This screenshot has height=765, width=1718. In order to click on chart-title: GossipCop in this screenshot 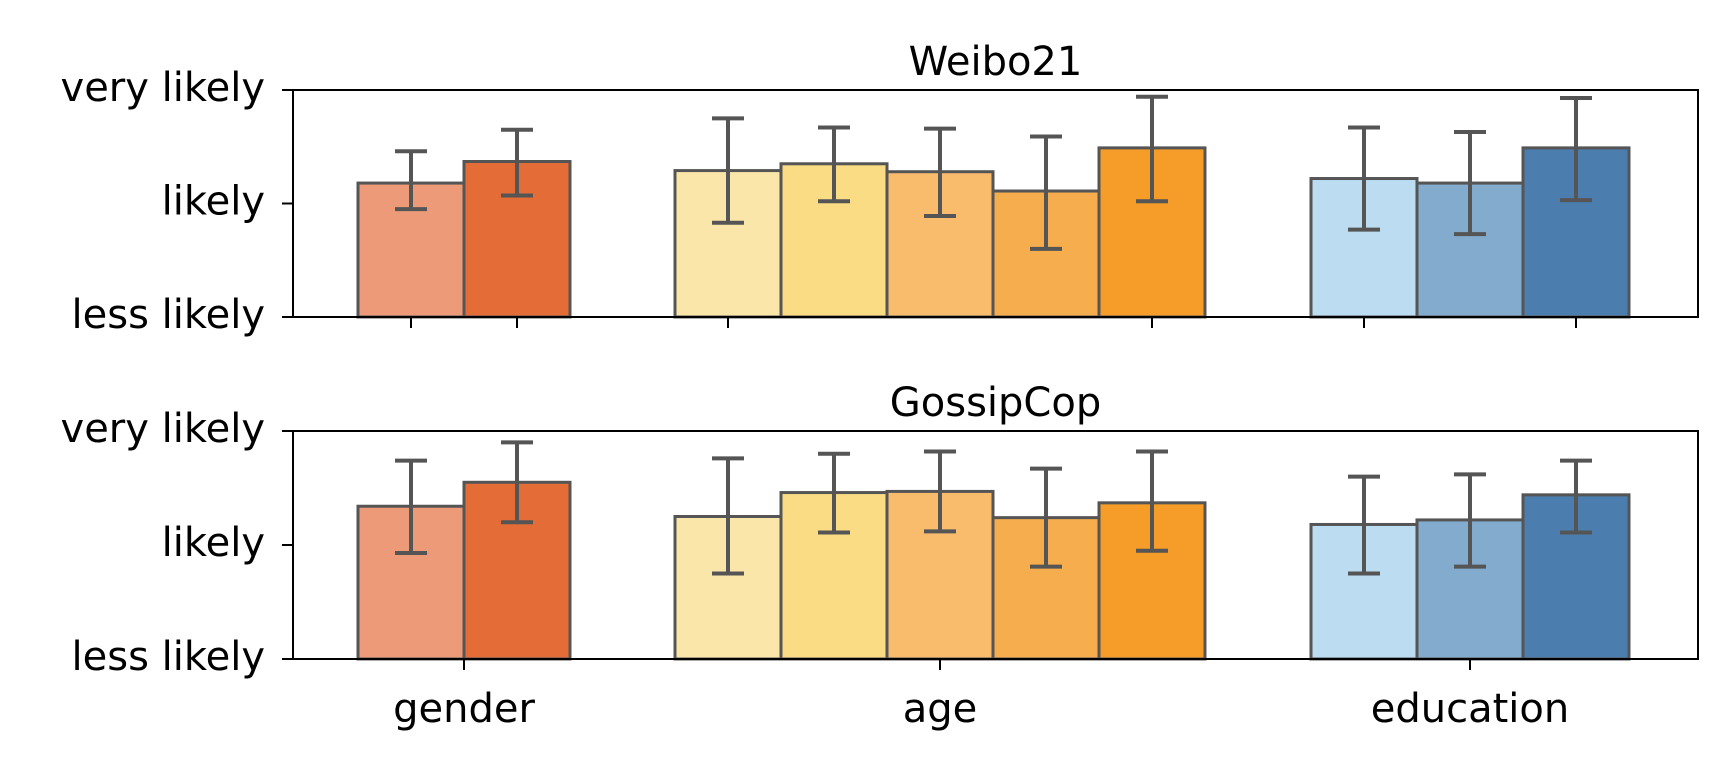, I will do `click(995, 403)`.